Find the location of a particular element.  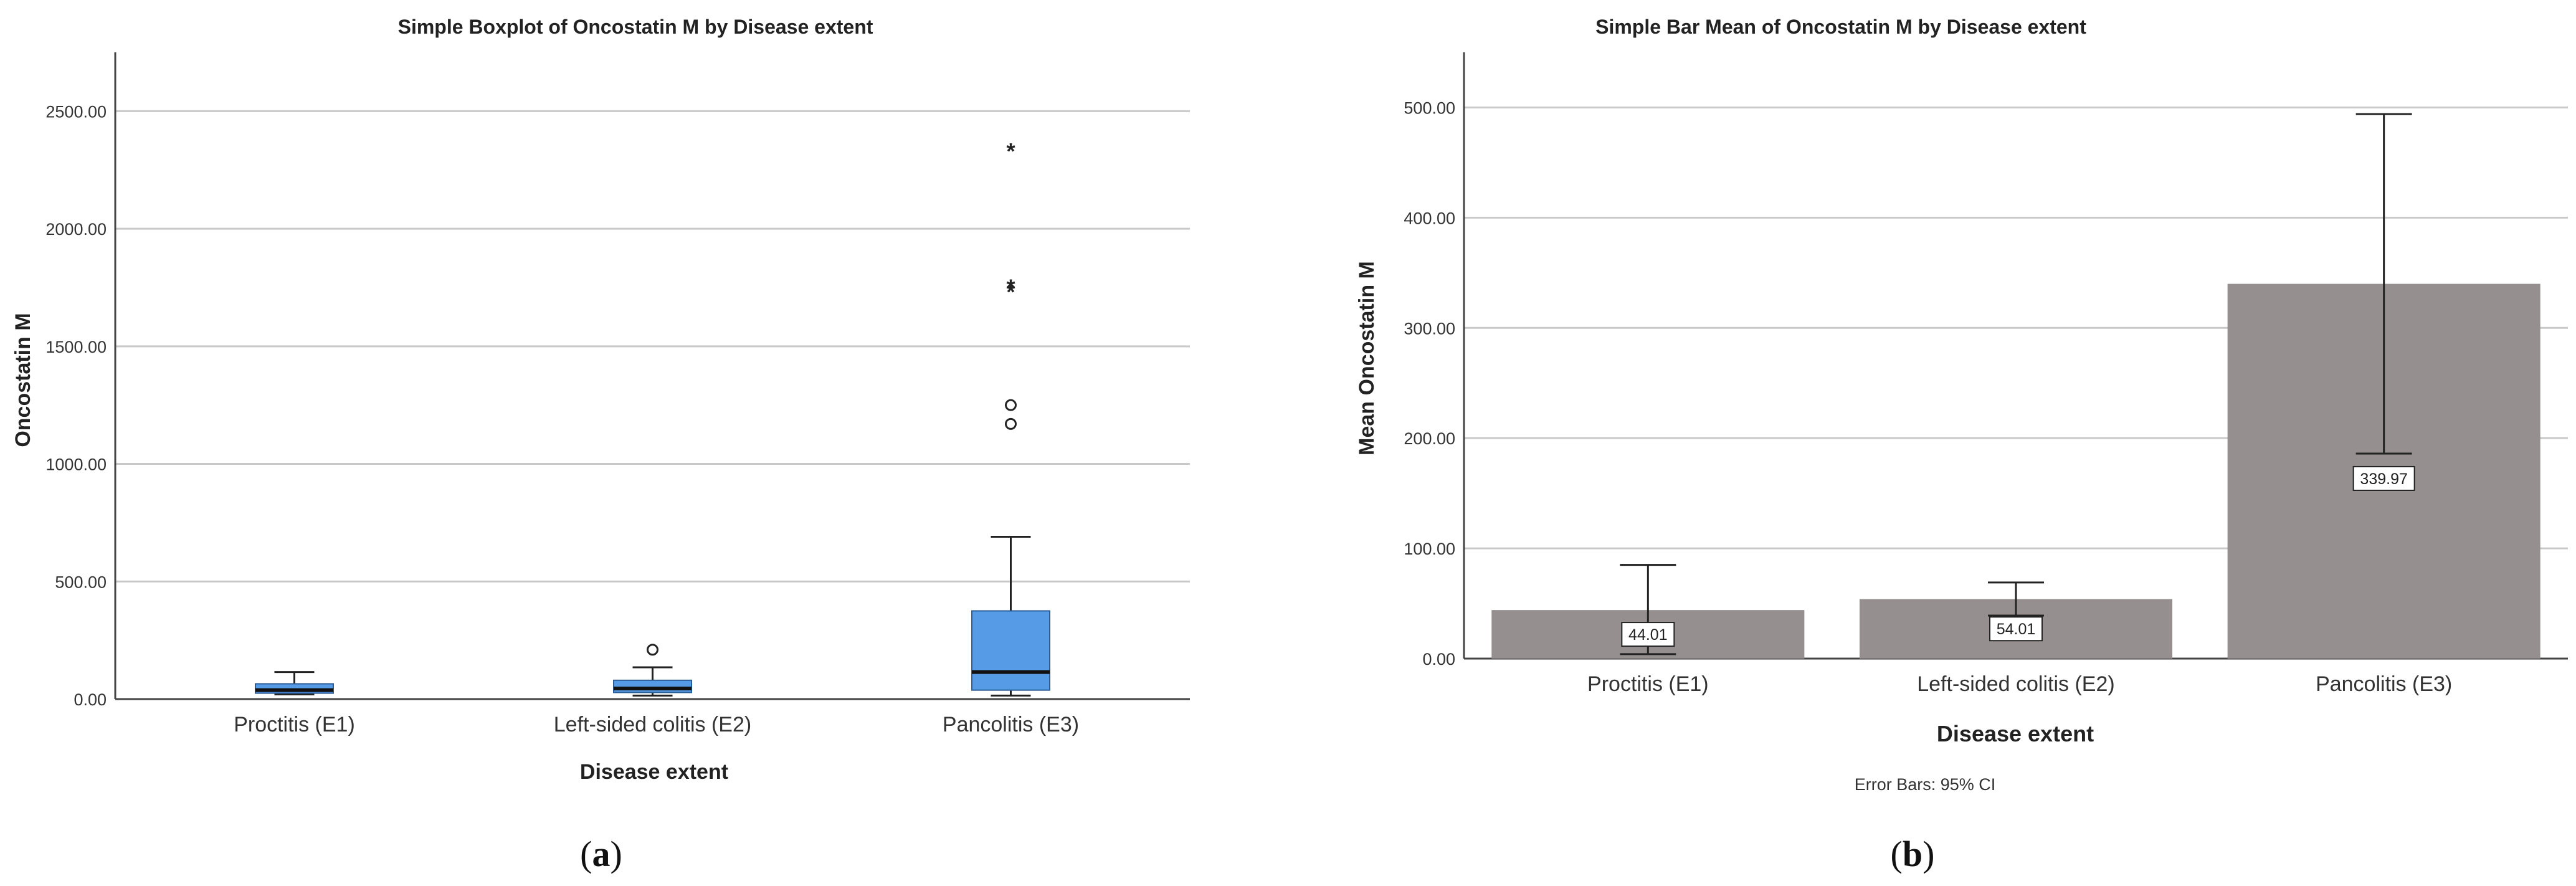

bar-x-tick-label: Proctitis (E1) is located at coordinates (1648, 684).